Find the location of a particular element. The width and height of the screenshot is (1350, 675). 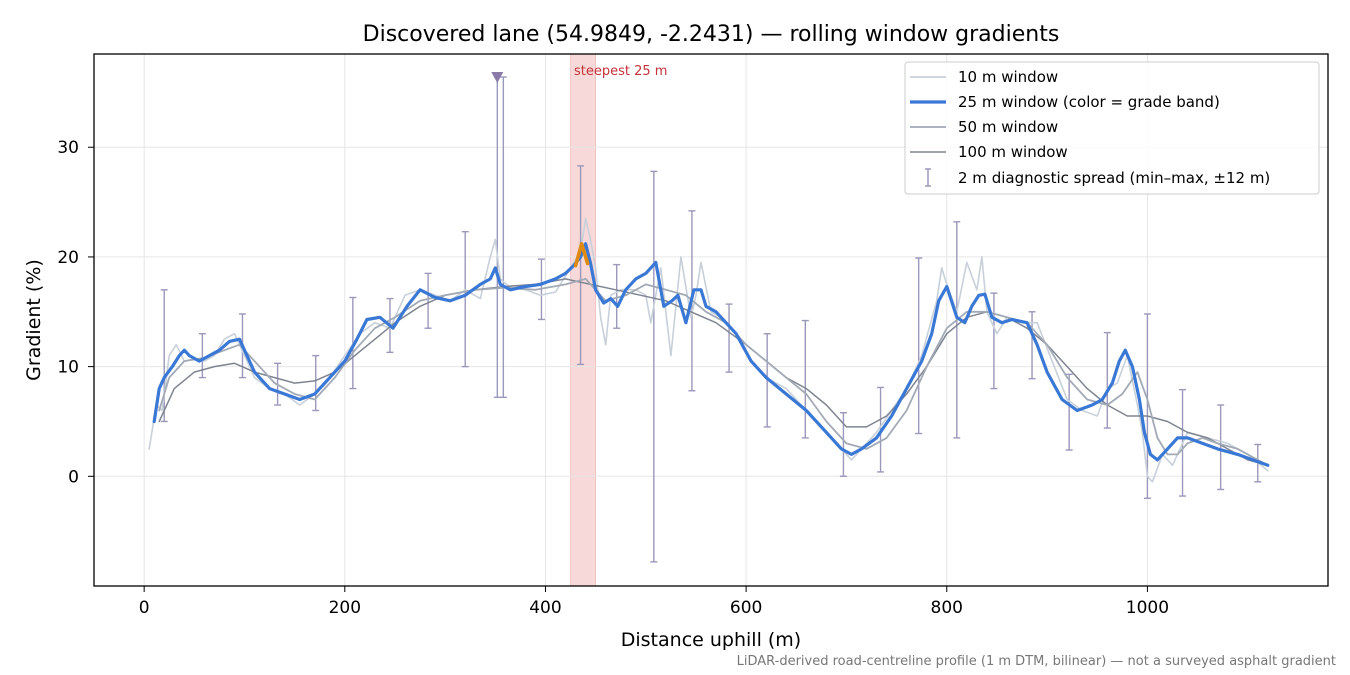

y-axis-label: Gradient (%) is located at coordinates (34, 320).